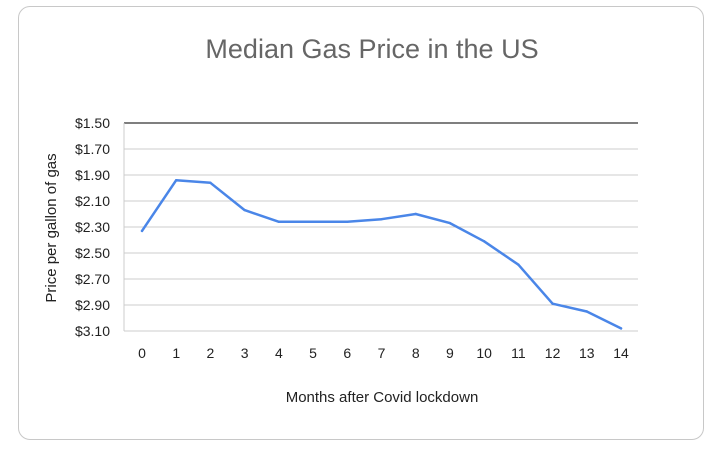 Image resolution: width=723 pixels, height=449 pixels. What do you see at coordinates (347, 353) in the screenshot?
I see `x-tick-label: 6` at bounding box center [347, 353].